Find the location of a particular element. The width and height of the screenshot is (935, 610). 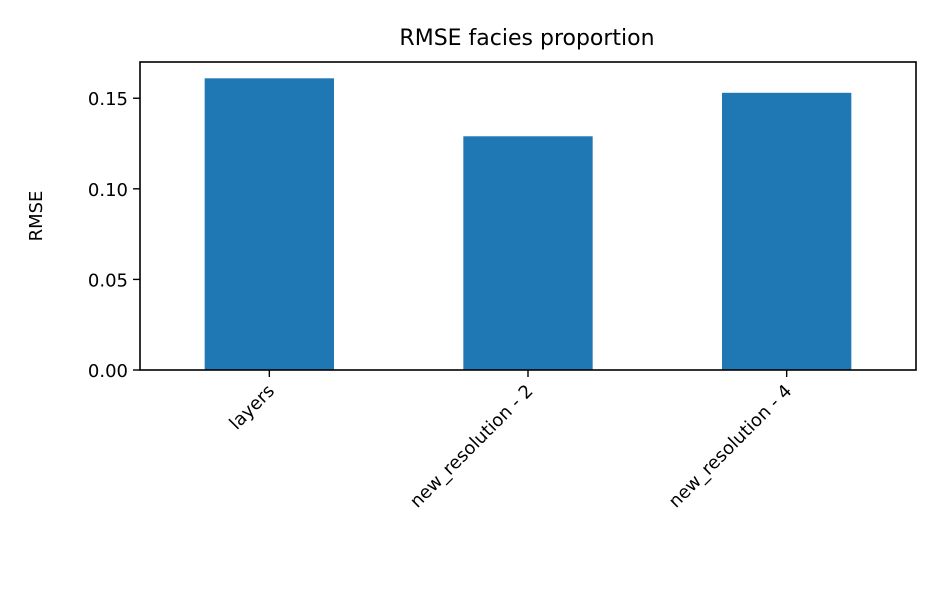

x-tick-label-1: new_resolution - 2 is located at coordinates (471, 446).